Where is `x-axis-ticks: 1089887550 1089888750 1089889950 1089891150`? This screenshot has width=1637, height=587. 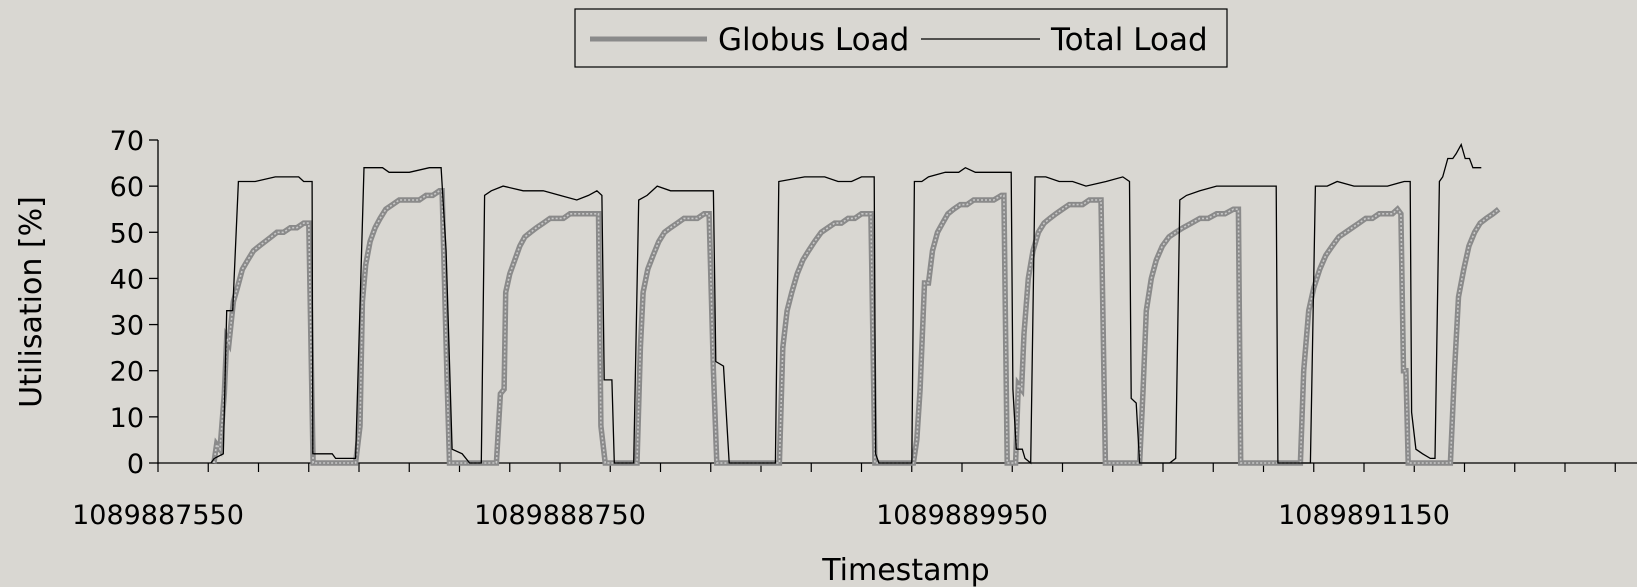 x-axis-ticks: 1089887550 1089888750 1089889950 1089891150 is located at coordinates (844, 497).